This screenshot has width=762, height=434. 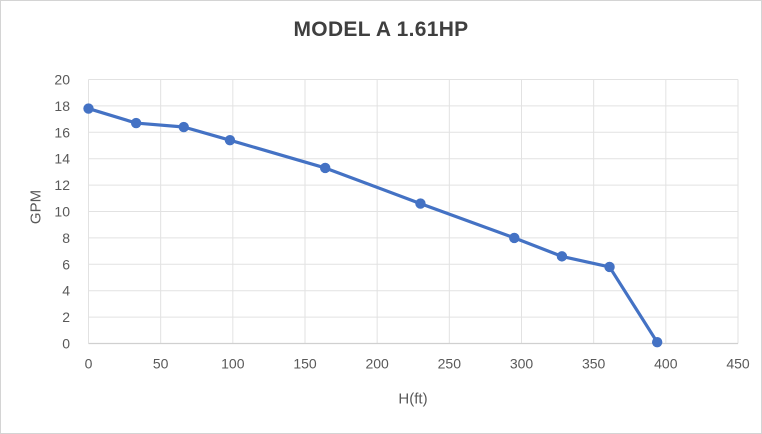 What do you see at coordinates (36, 207) in the screenshot?
I see `y-axis-title: GPM` at bounding box center [36, 207].